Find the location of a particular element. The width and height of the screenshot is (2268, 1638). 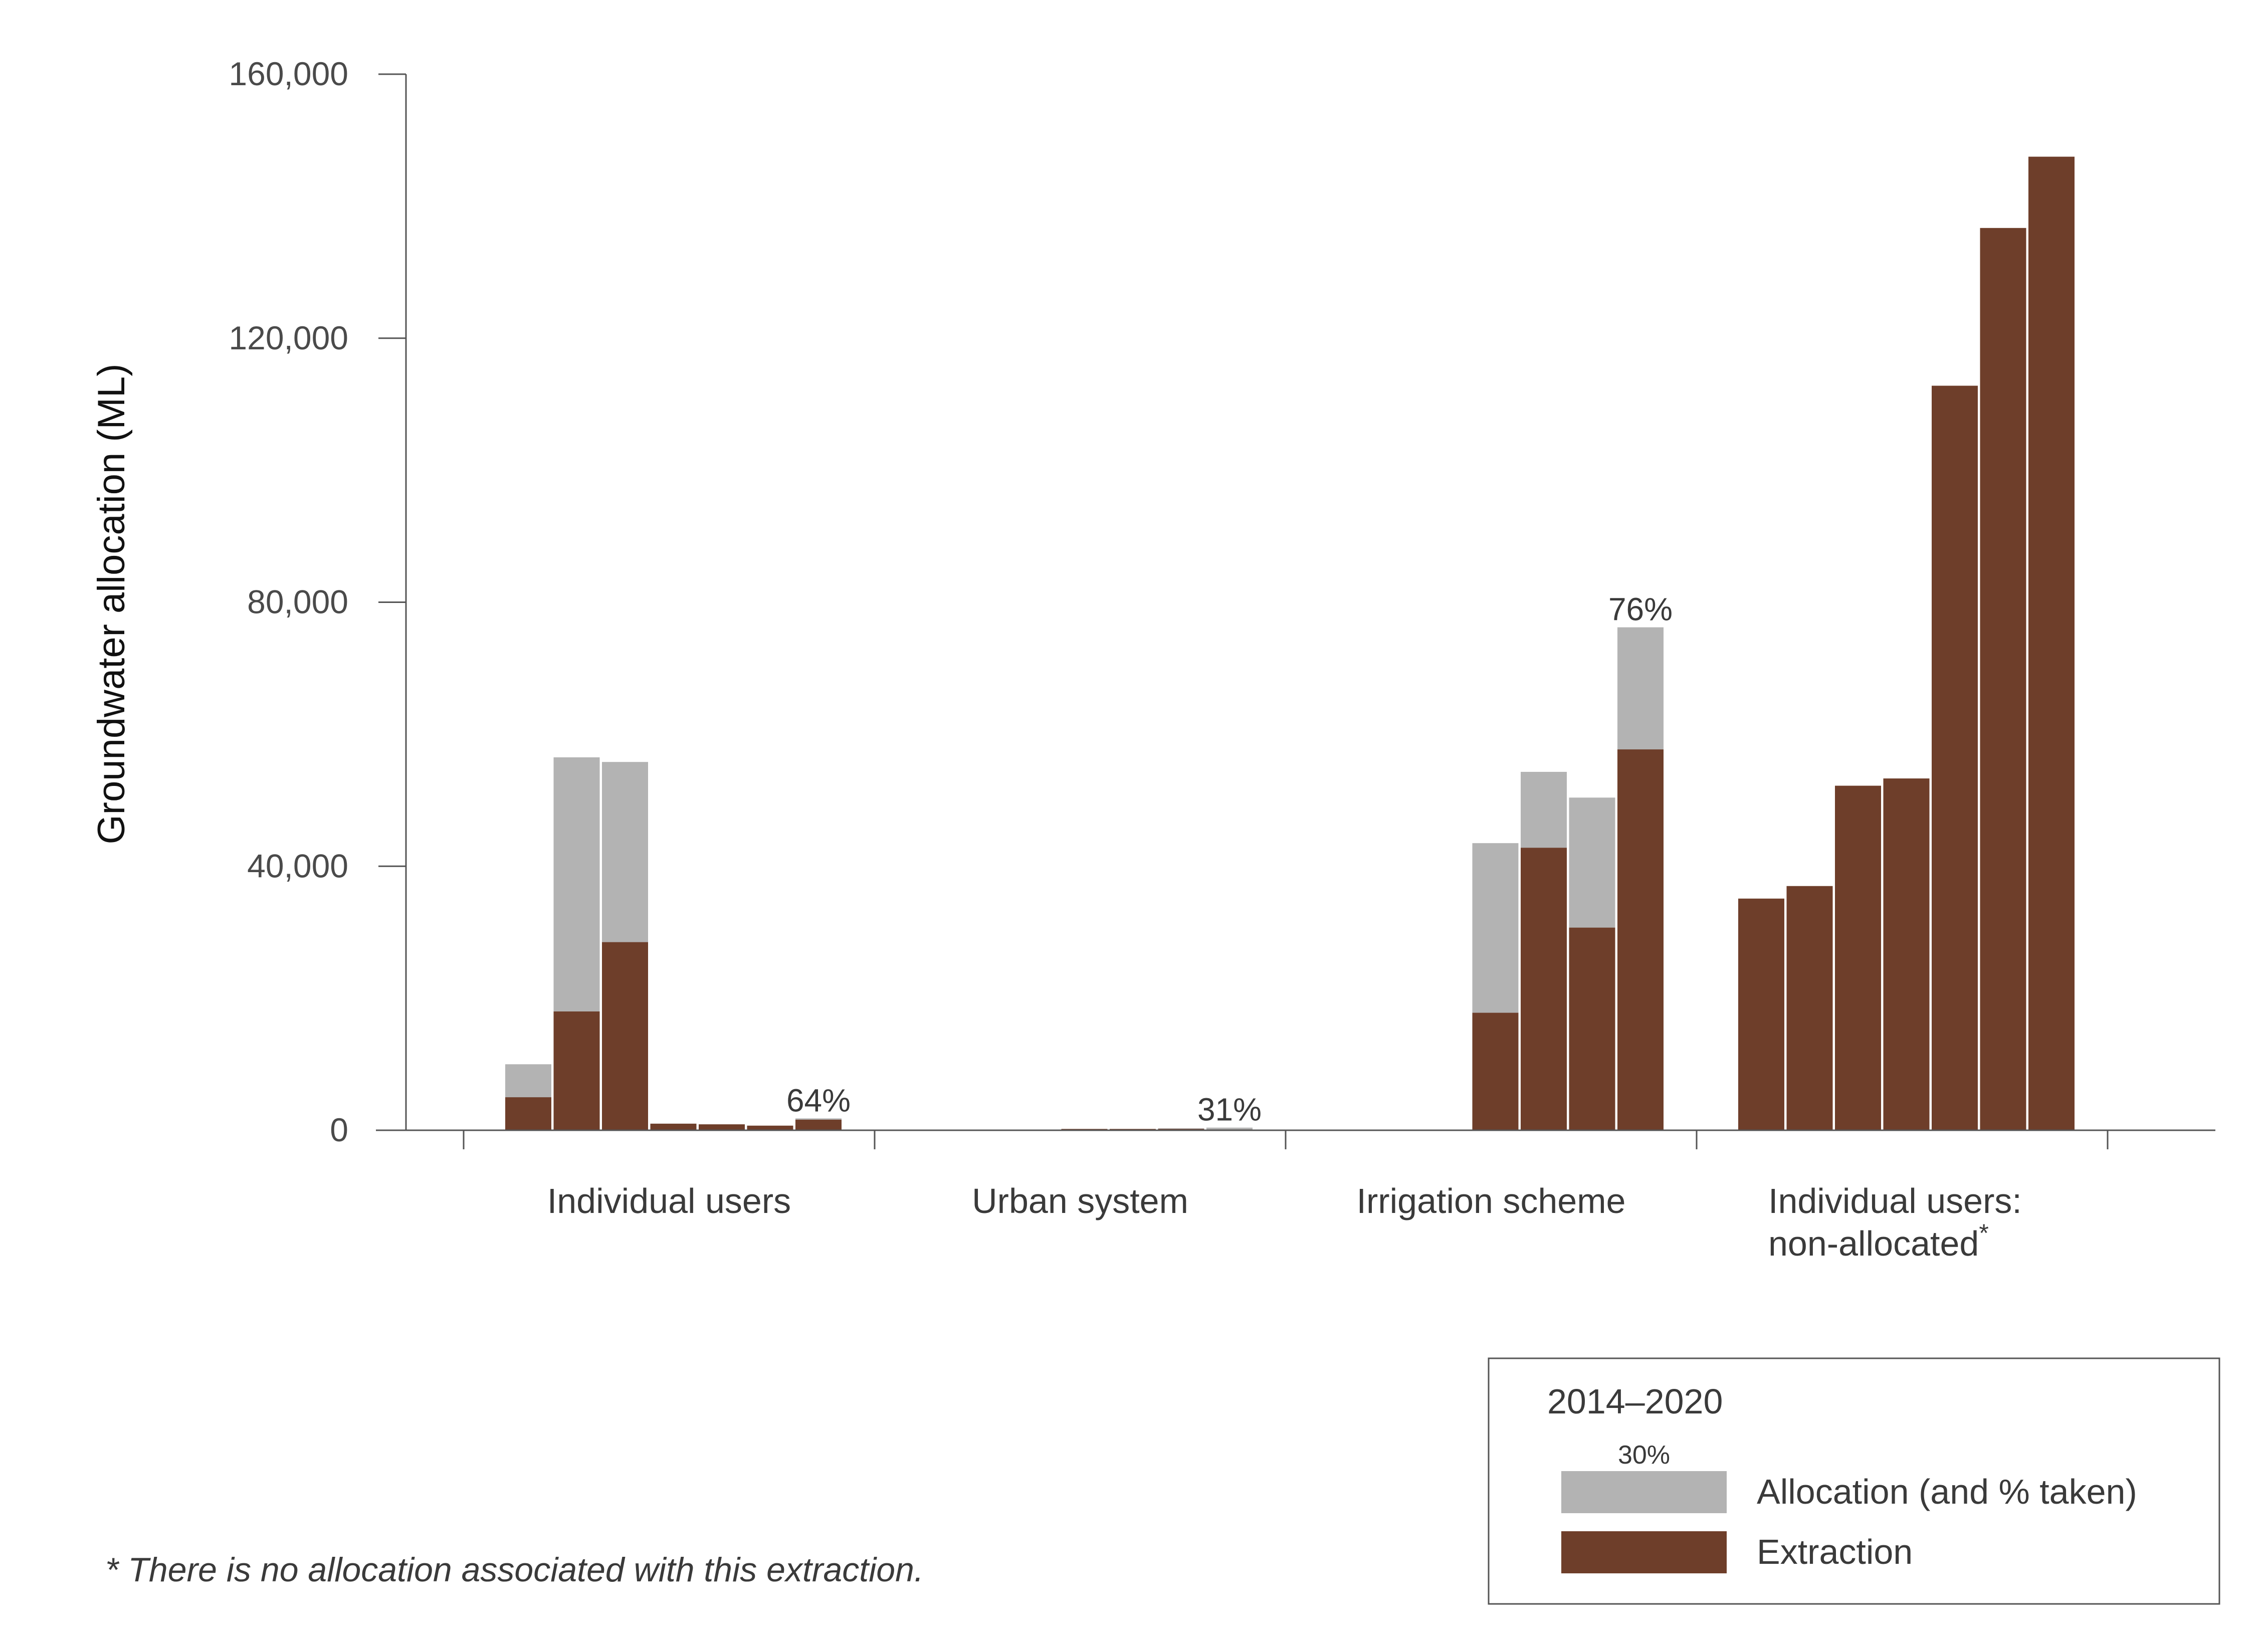

allocation-bar is located at coordinates (1230, 1128).